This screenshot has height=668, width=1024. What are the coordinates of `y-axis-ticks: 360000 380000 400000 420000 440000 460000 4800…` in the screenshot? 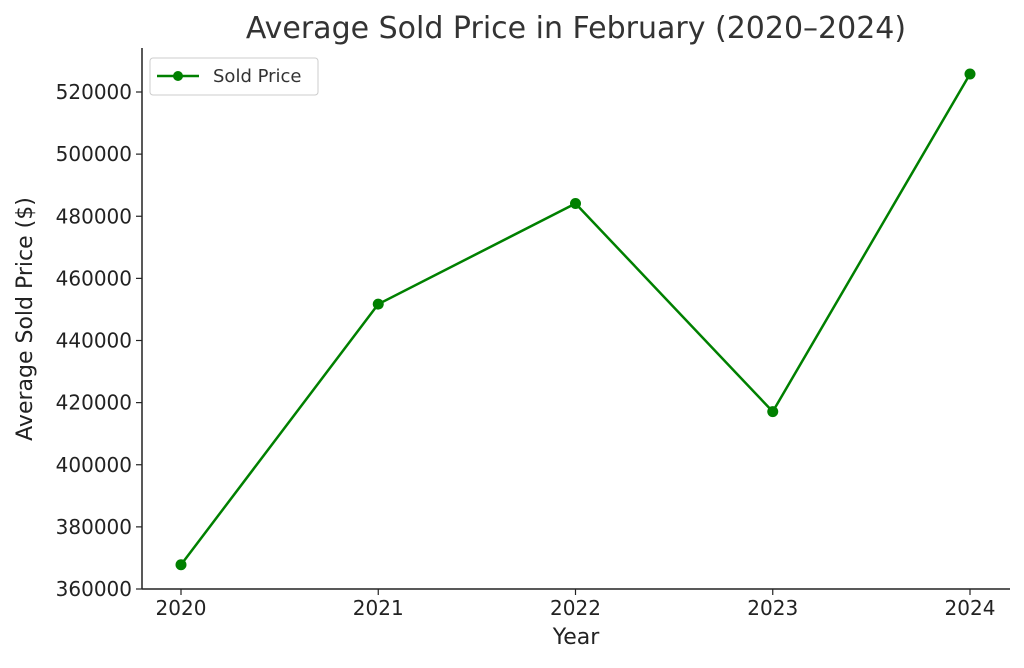 It's located at (99, 340).